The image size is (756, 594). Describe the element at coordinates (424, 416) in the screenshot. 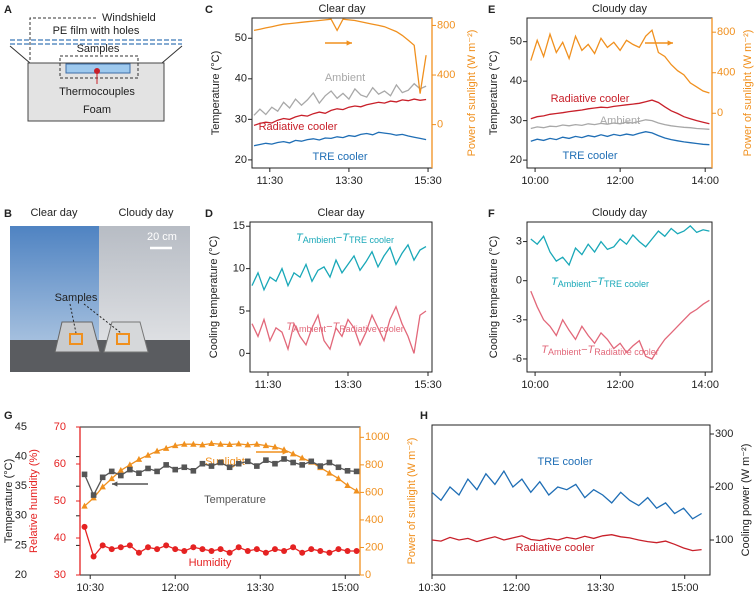

I see `panel-letter: H` at that location.